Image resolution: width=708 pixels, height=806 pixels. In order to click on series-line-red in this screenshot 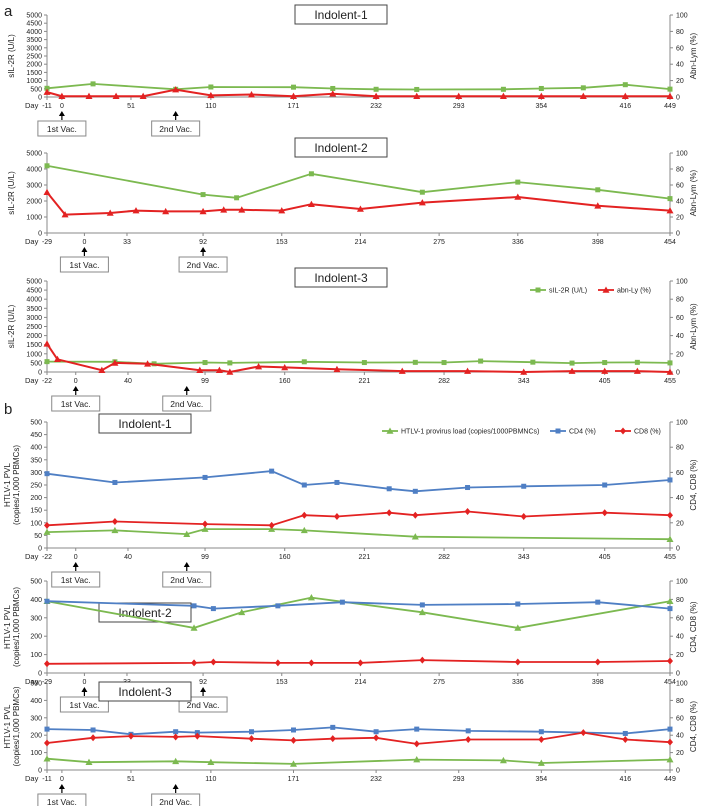, I will do `click(358, 518)`.